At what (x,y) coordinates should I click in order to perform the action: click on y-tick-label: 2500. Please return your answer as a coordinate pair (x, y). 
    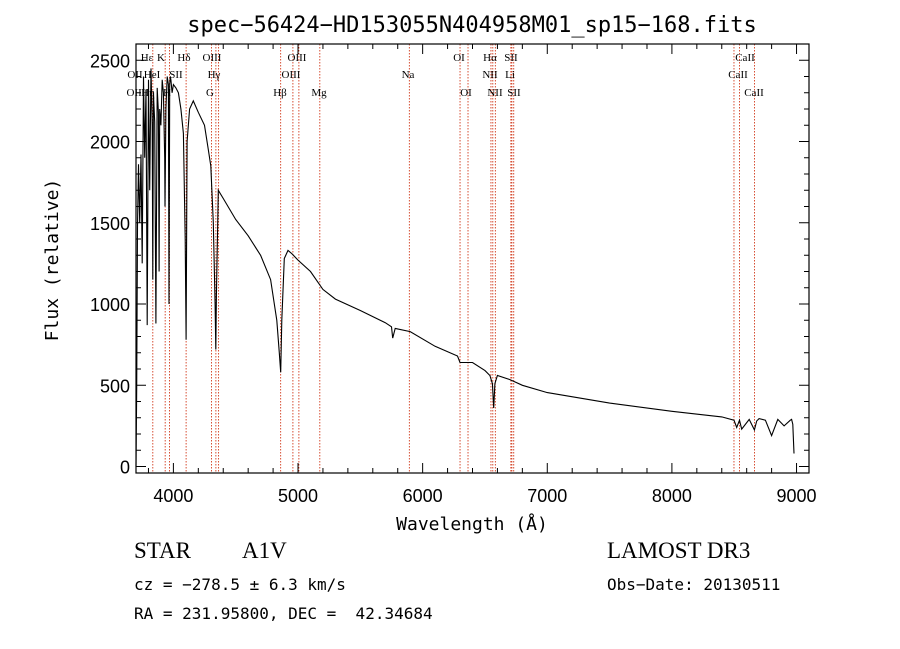
    Looking at the image, I should click on (110, 61).